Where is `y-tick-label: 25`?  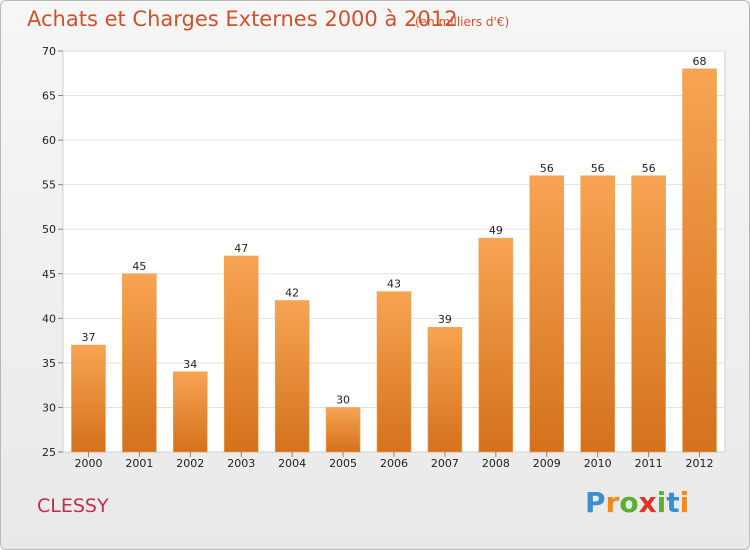
y-tick-label: 25 is located at coordinates (49, 452).